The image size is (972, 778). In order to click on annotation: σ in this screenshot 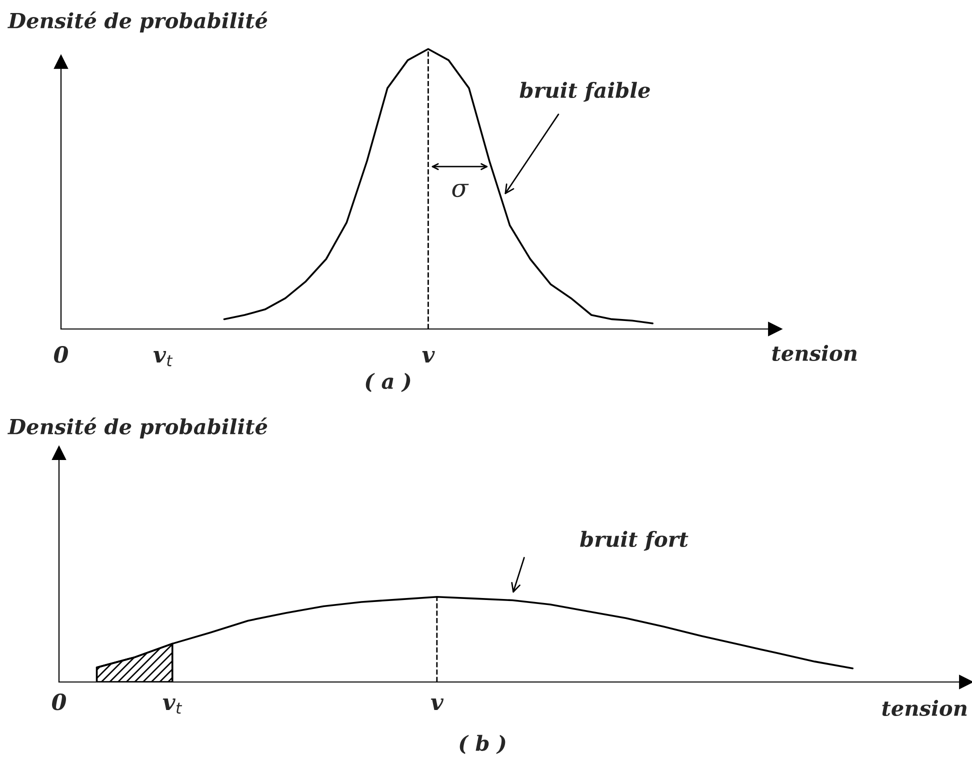, I will do `click(460, 191)`.